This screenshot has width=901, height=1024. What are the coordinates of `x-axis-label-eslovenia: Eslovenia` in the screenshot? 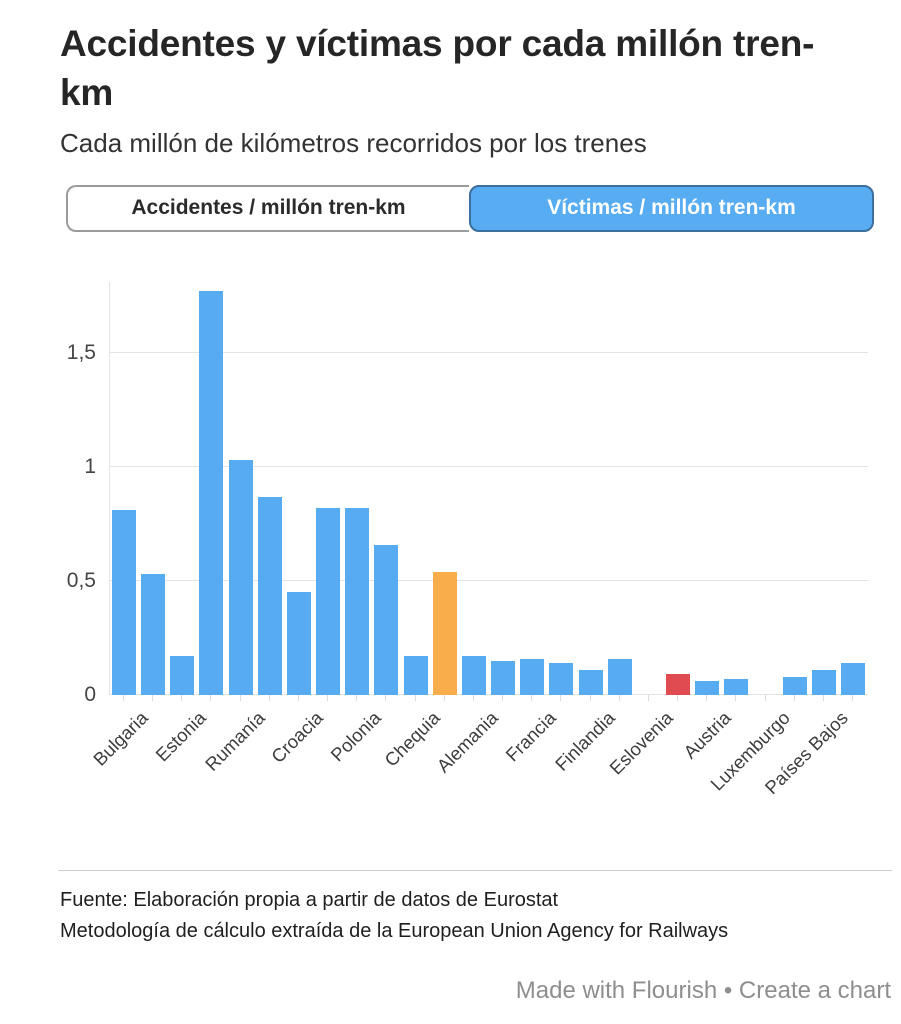 It's located at (641, 742).